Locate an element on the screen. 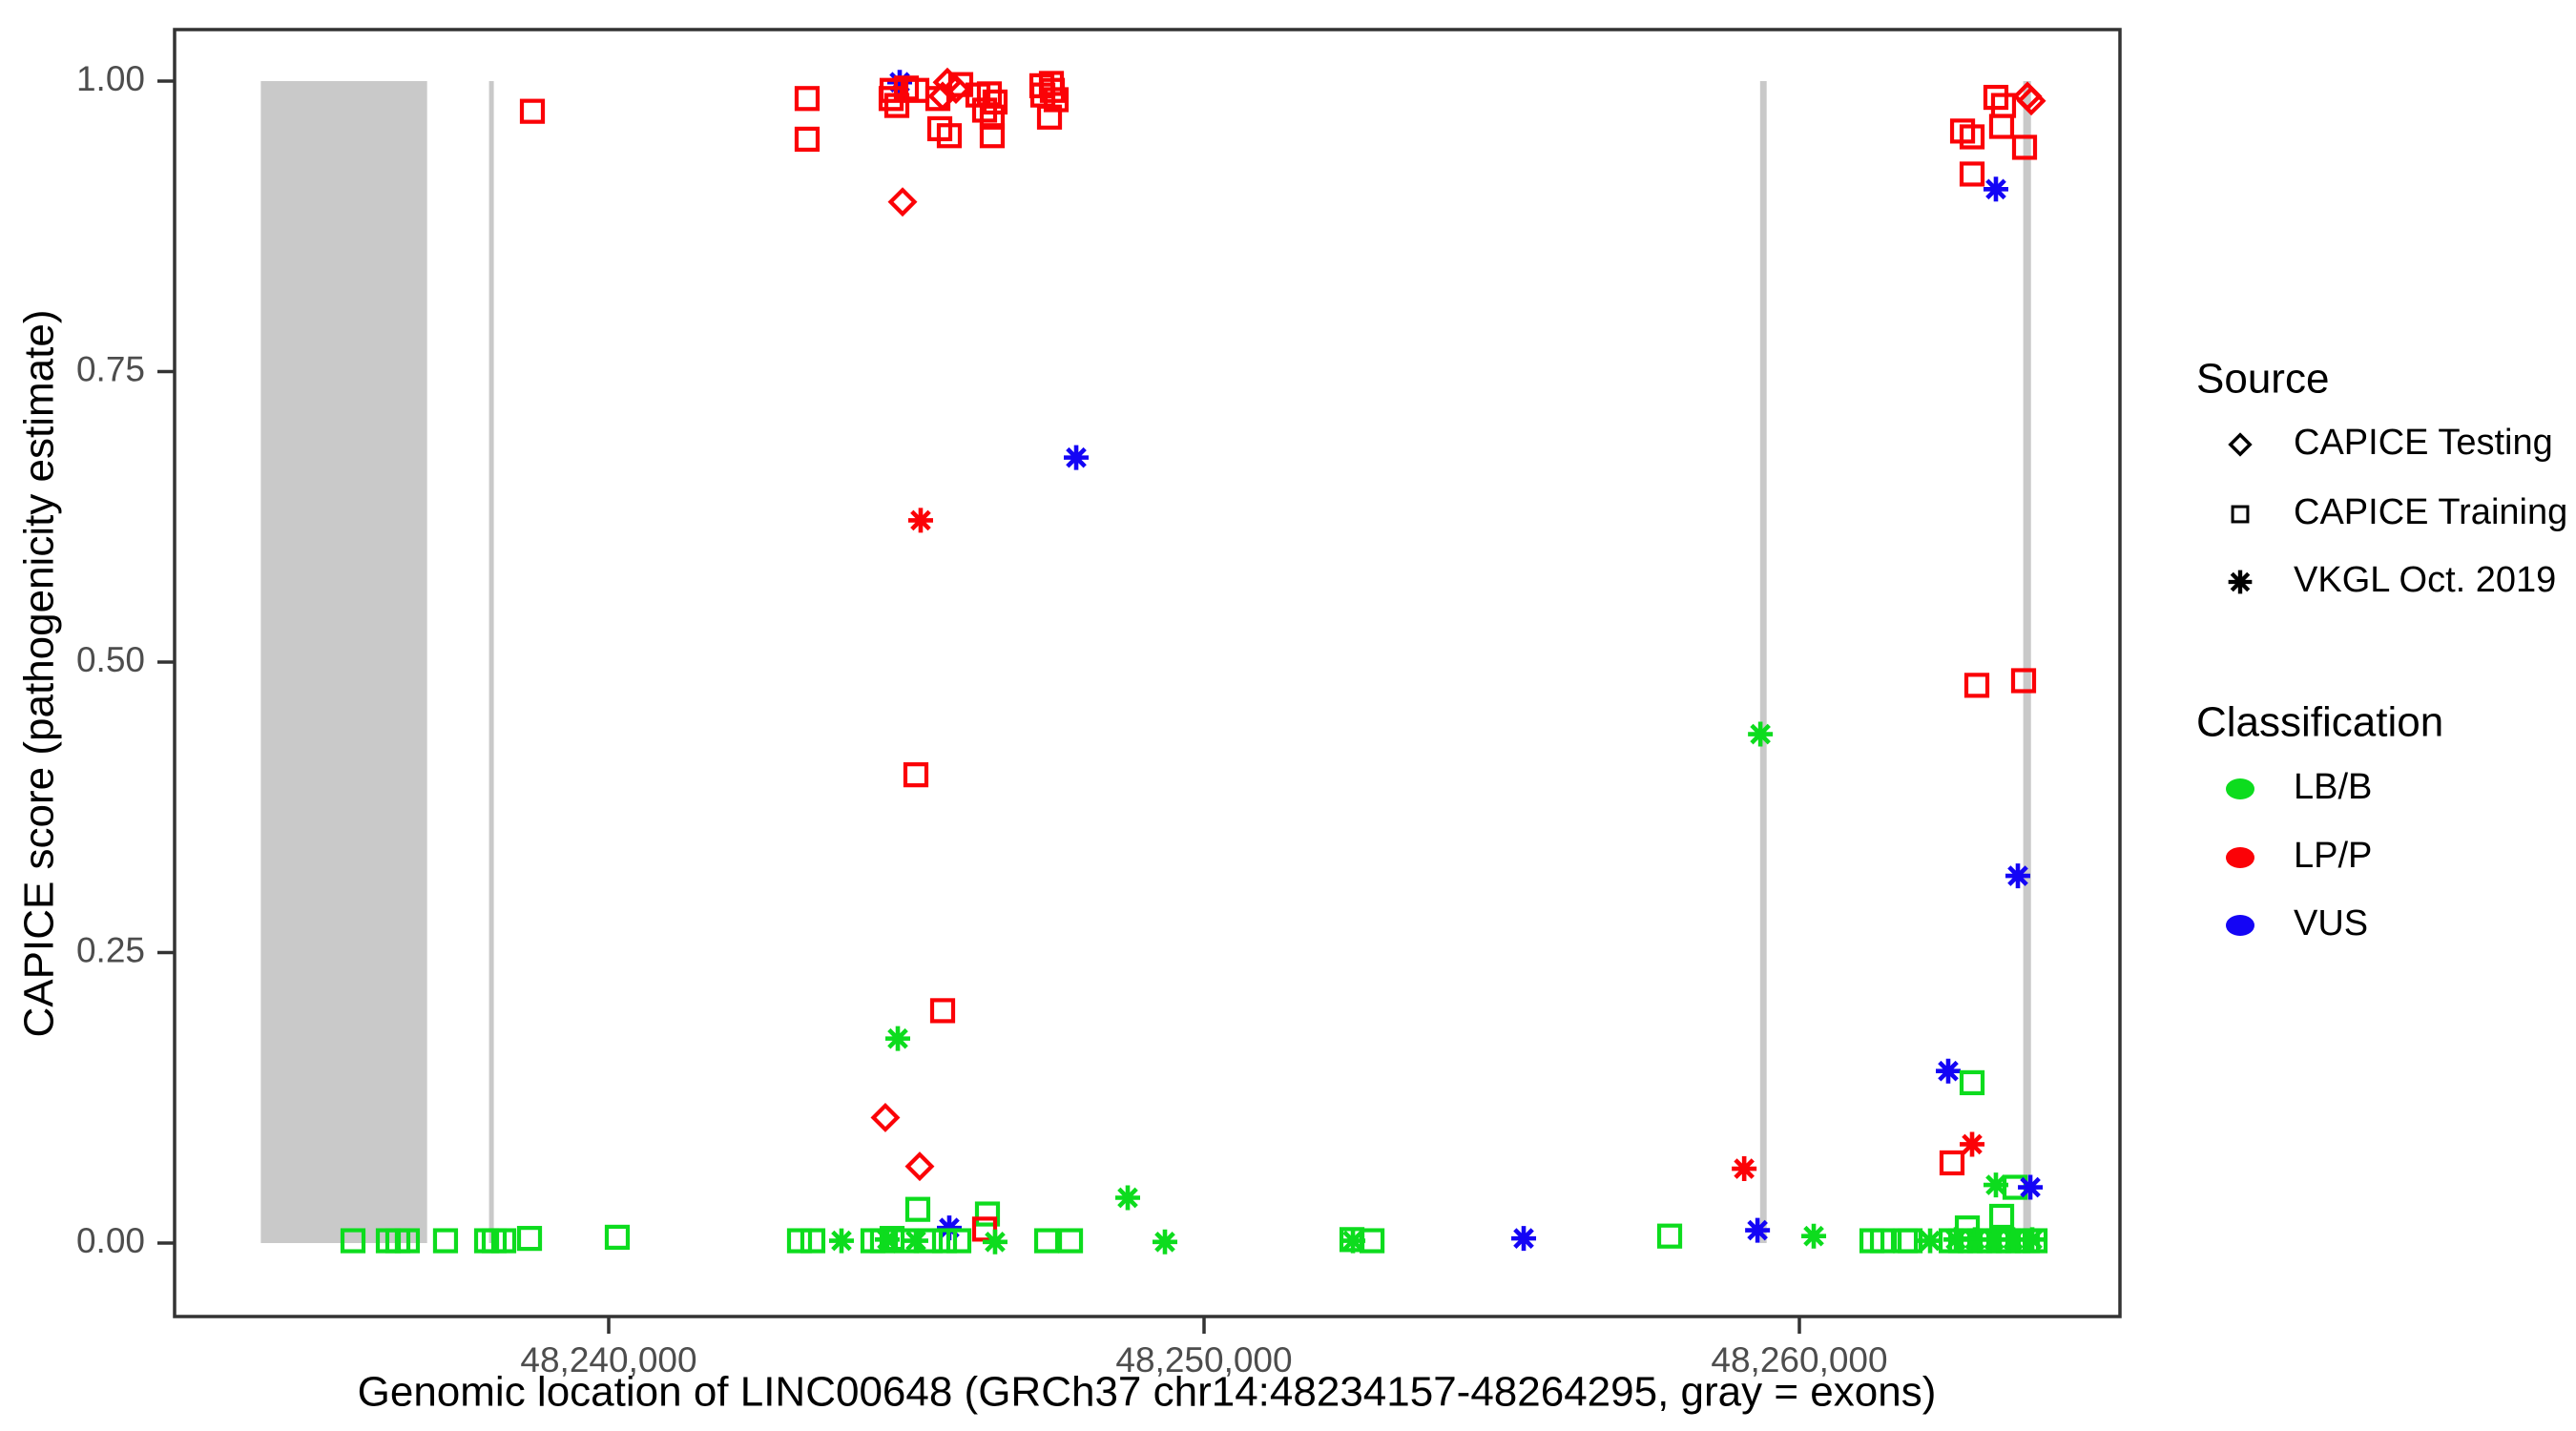  legend-classification-title: Classification is located at coordinates (2319, 722).